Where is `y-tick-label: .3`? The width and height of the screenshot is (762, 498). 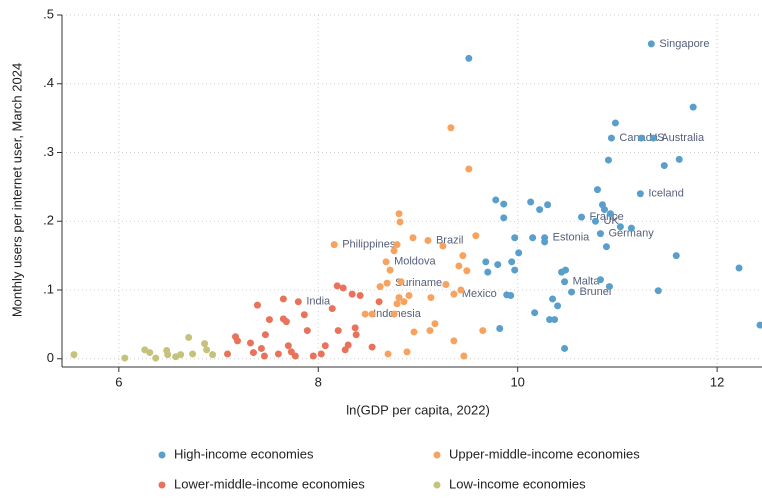
y-tick-label: .3 is located at coordinates (48, 151).